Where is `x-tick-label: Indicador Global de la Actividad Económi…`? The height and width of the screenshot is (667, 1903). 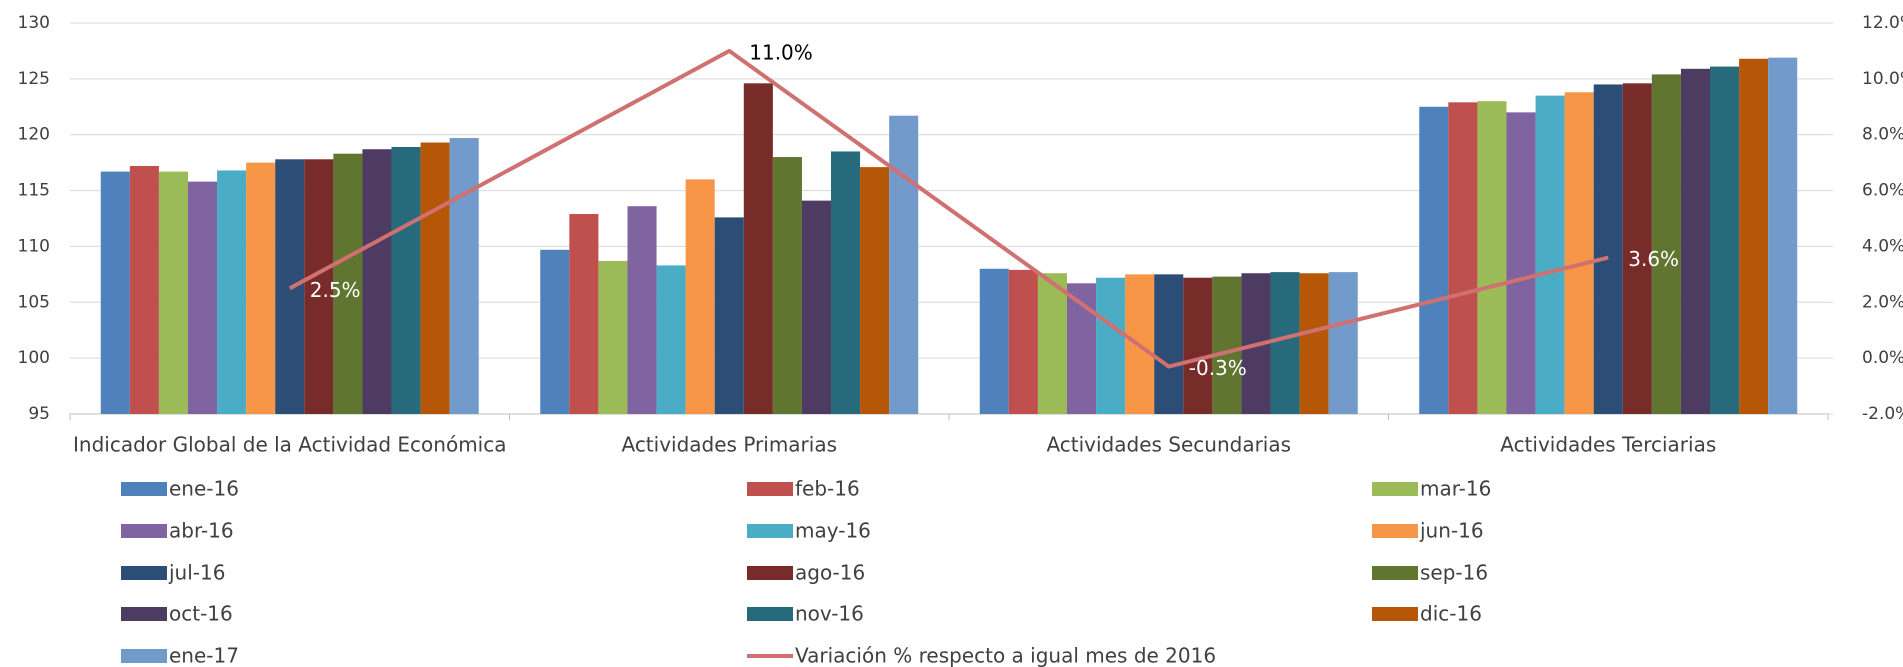 x-tick-label: Indicador Global de la Actividad Económi… is located at coordinates (289, 445).